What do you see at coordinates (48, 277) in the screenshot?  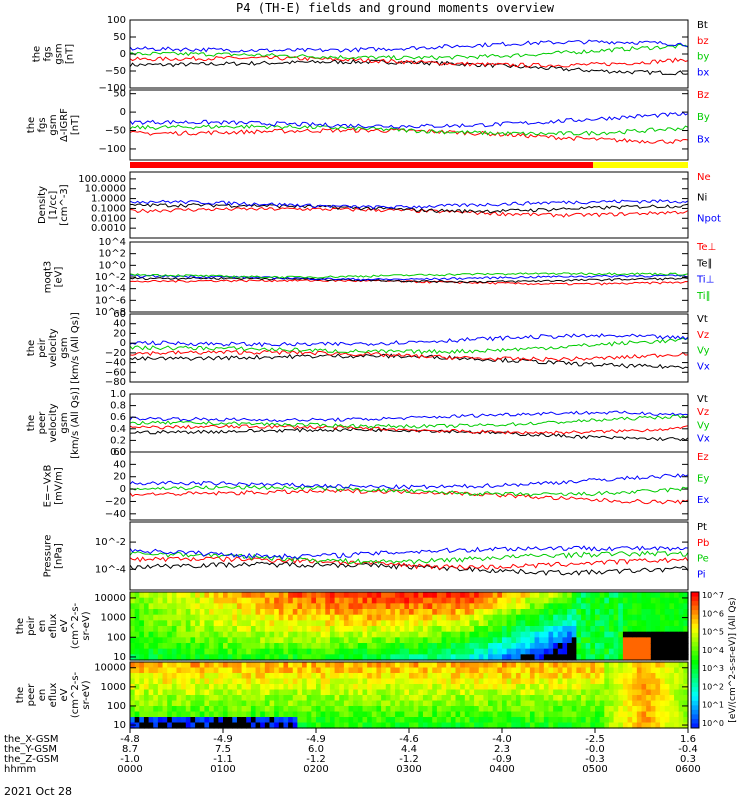 I see `y-axis-label: moqt3` at bounding box center [48, 277].